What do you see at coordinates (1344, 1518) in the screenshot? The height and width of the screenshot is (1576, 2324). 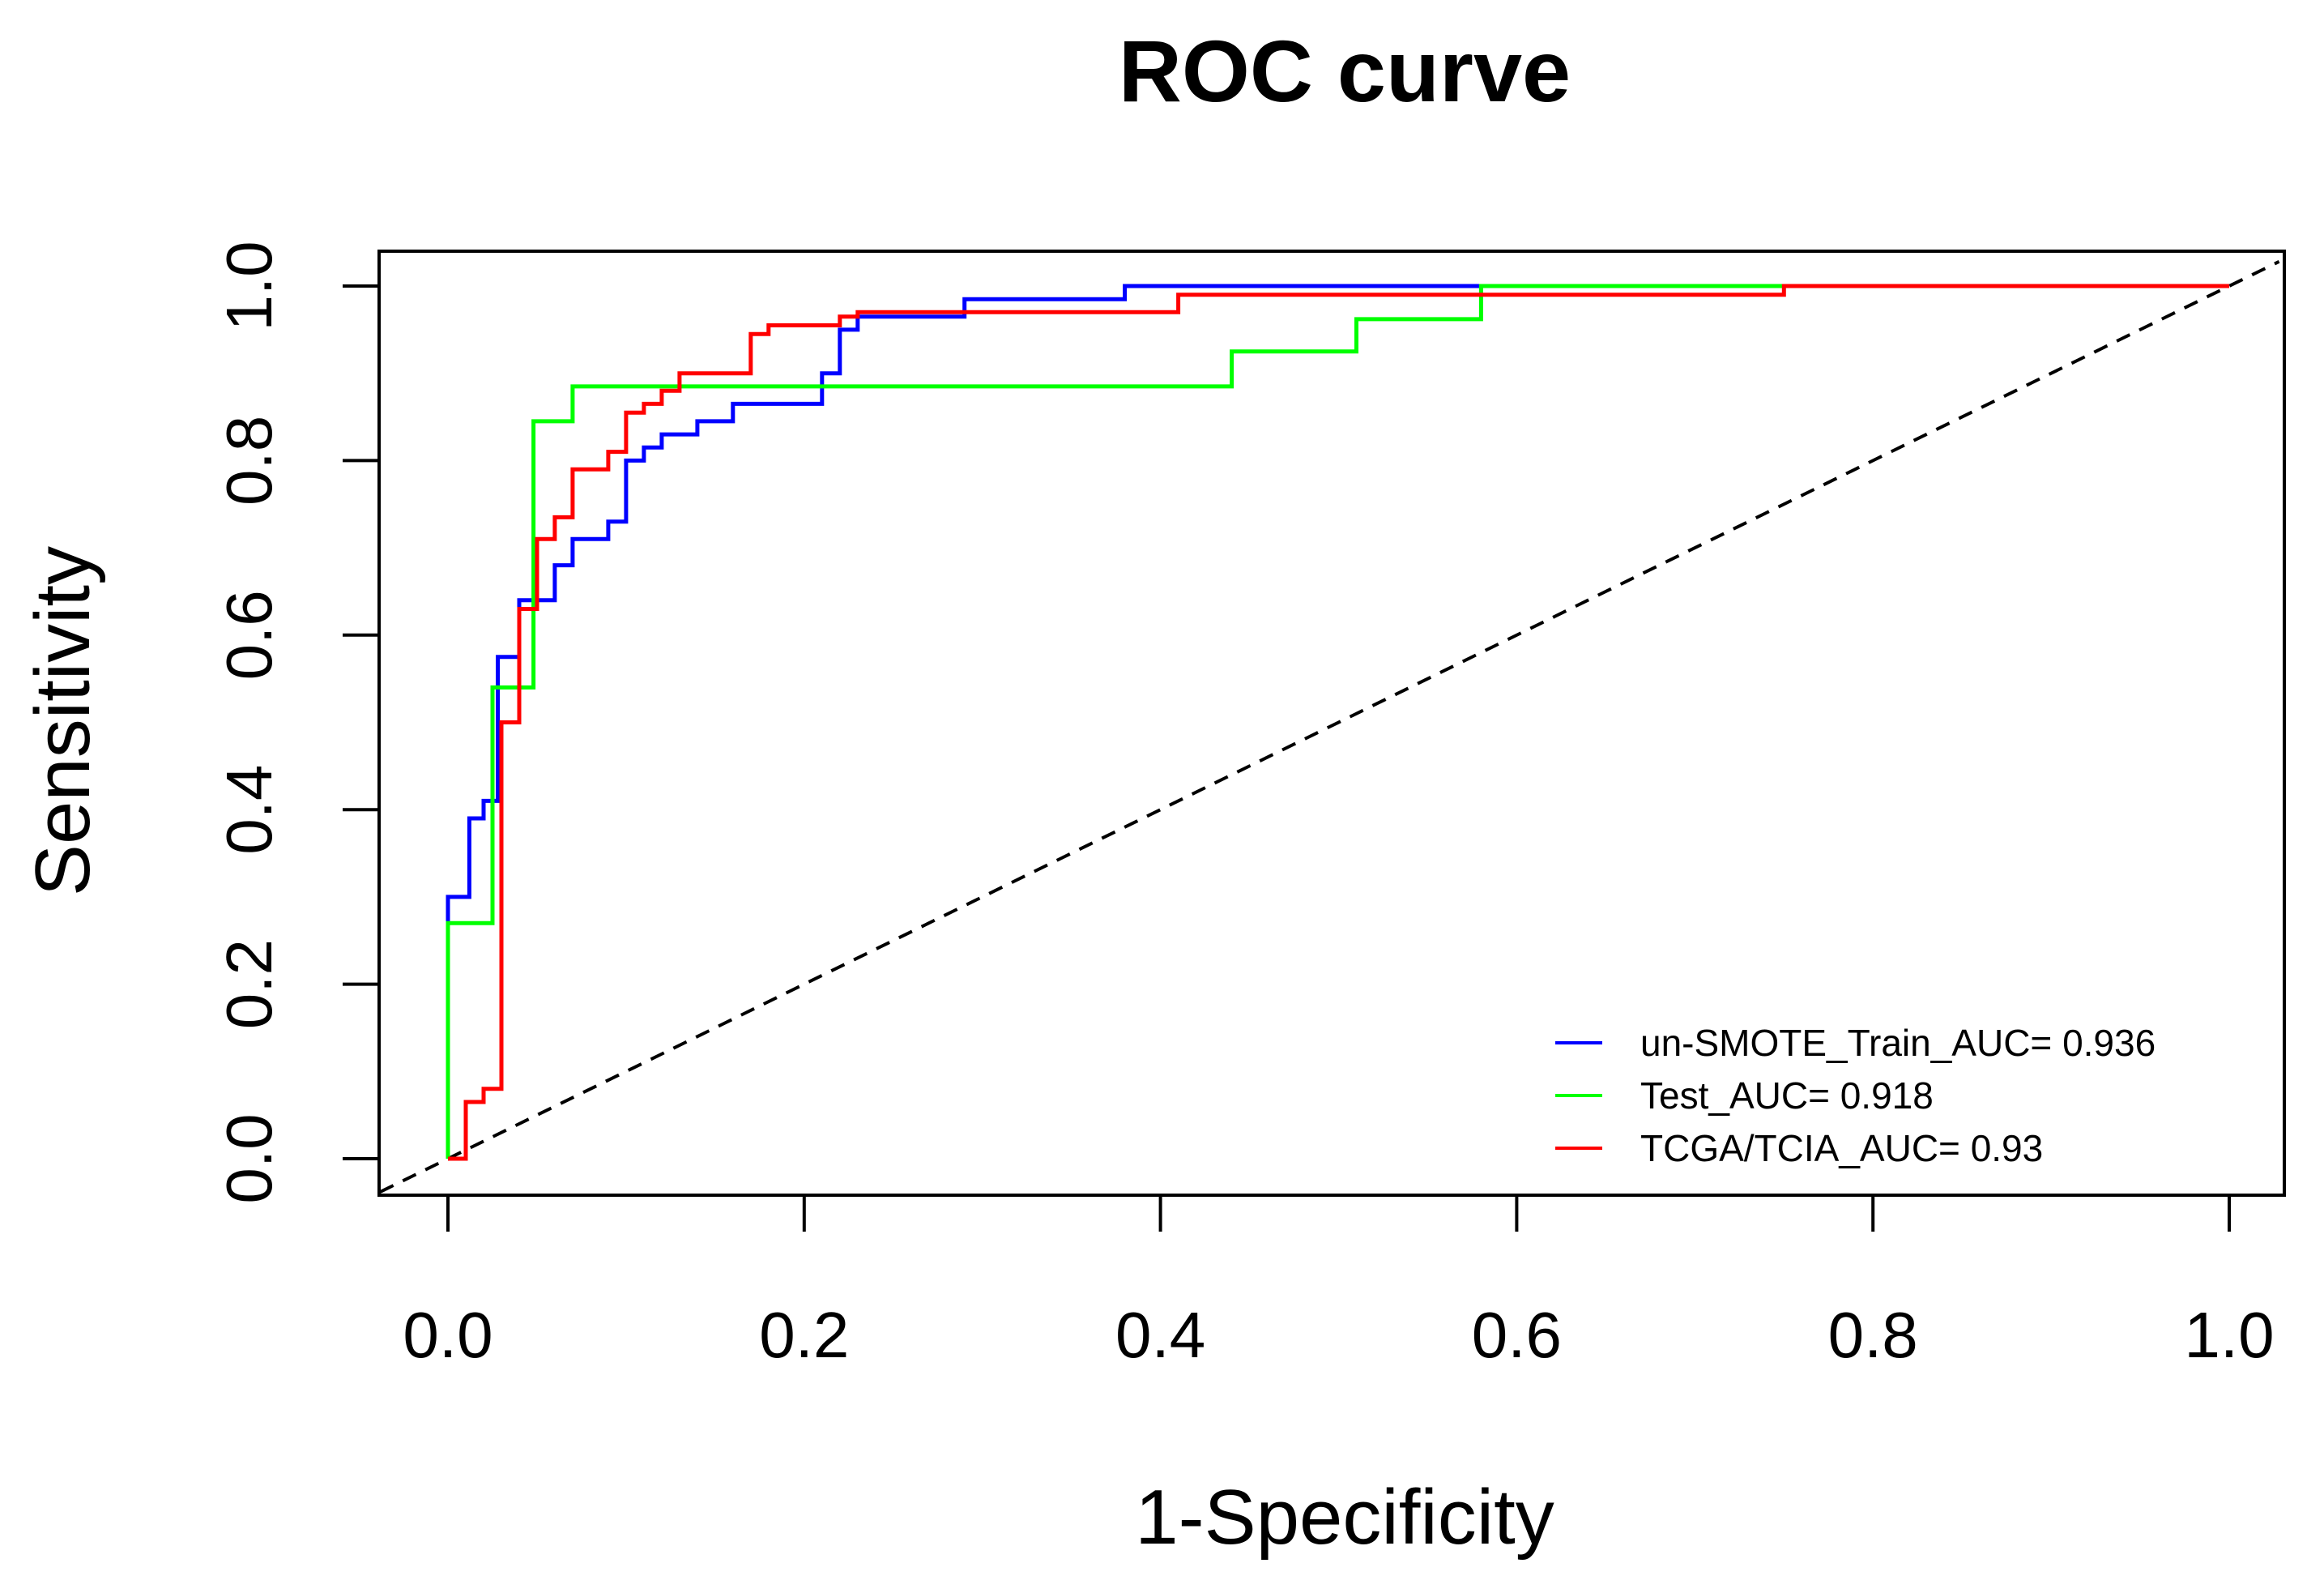 I see `x-axis-title: 1-Specificity` at bounding box center [1344, 1518].